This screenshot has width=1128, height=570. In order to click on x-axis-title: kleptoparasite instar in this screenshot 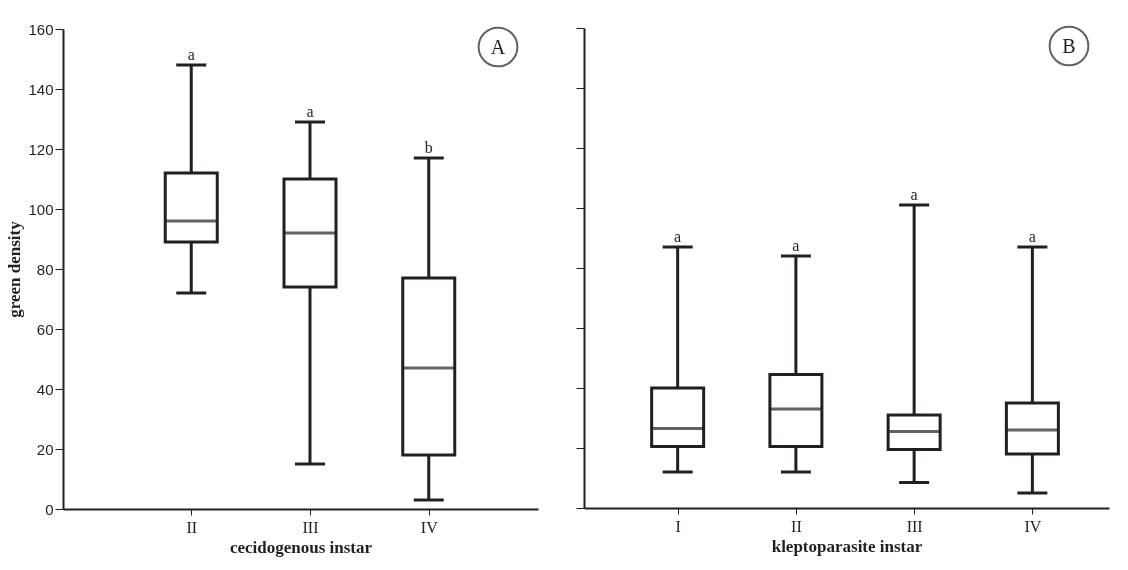, I will do `click(847, 546)`.